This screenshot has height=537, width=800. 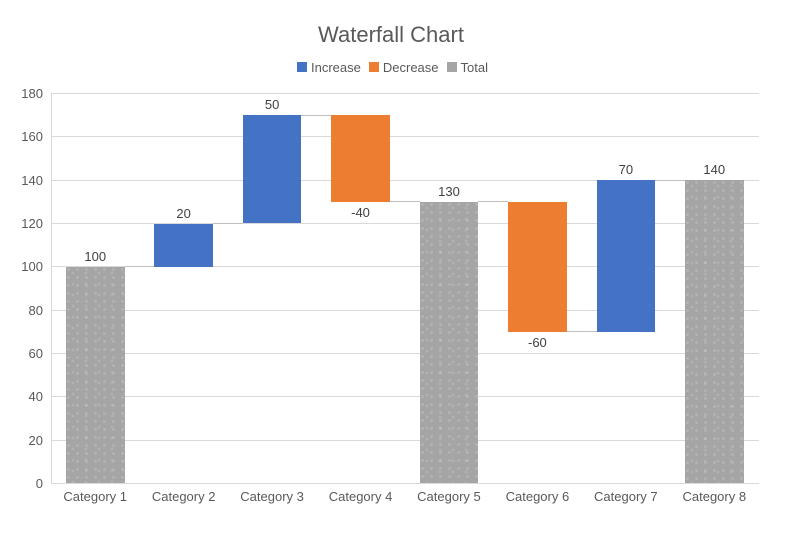 I want to click on y-axis-line, so click(x=51, y=288).